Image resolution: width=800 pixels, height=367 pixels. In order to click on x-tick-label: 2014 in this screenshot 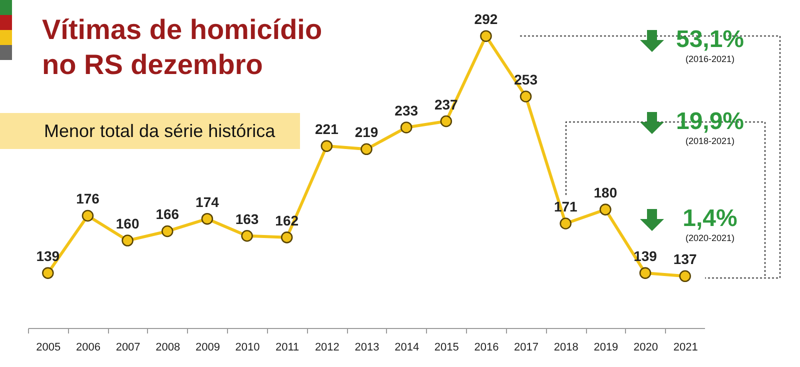, I will do `click(407, 348)`.